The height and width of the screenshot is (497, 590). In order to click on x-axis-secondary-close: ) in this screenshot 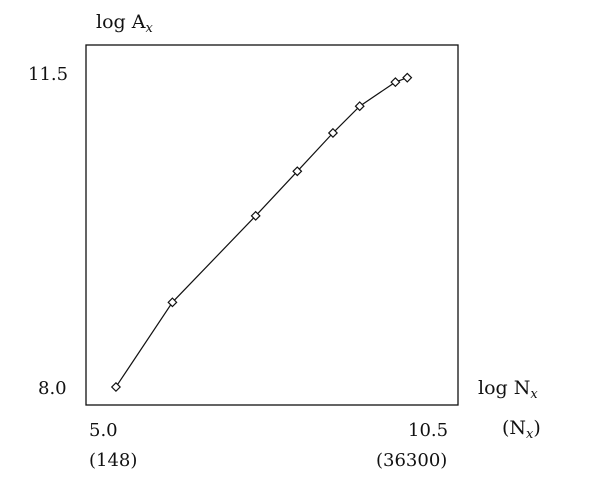, I will do `click(536, 428)`.